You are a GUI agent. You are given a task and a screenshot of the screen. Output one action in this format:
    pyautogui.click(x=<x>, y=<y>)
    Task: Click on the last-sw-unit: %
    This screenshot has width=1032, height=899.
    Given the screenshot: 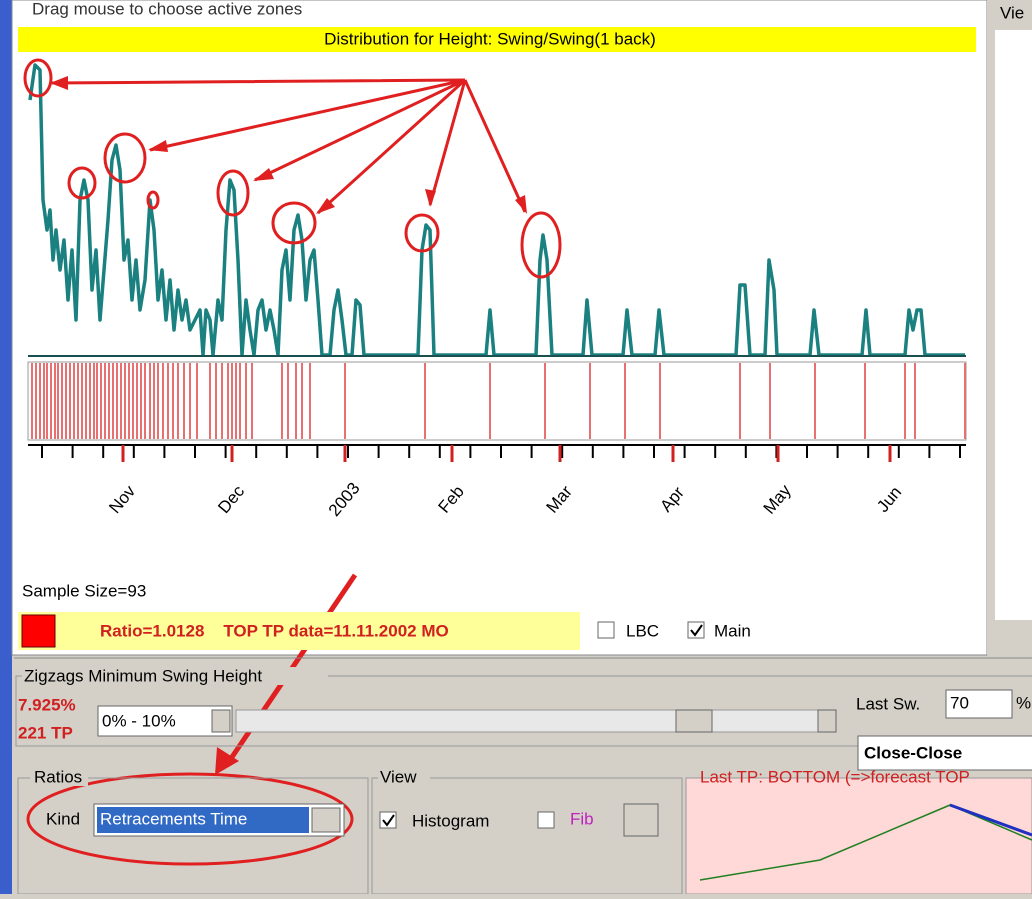 What is the action you would take?
    pyautogui.click(x=1023, y=702)
    